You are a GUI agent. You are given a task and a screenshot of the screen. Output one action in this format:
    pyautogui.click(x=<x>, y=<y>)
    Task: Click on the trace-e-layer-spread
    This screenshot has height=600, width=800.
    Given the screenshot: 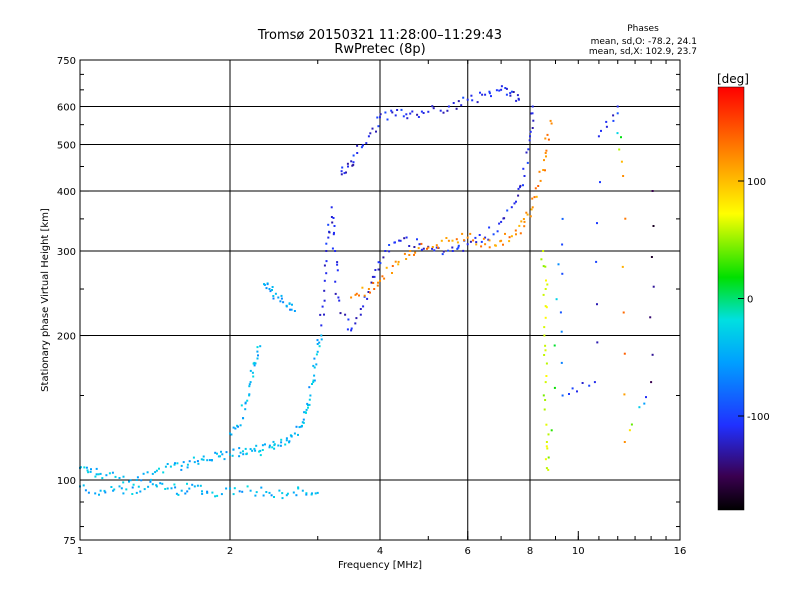 What is the action you would take?
    pyautogui.click(x=245, y=390)
    